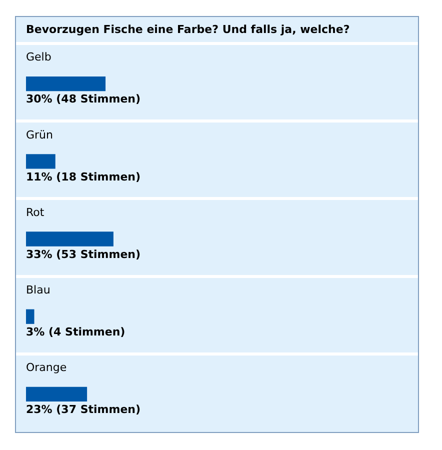  Describe the element at coordinates (188, 29) in the screenshot. I see `text: Bevorzugen Fische eine Farbe? Und falls ja, welche?` at that location.